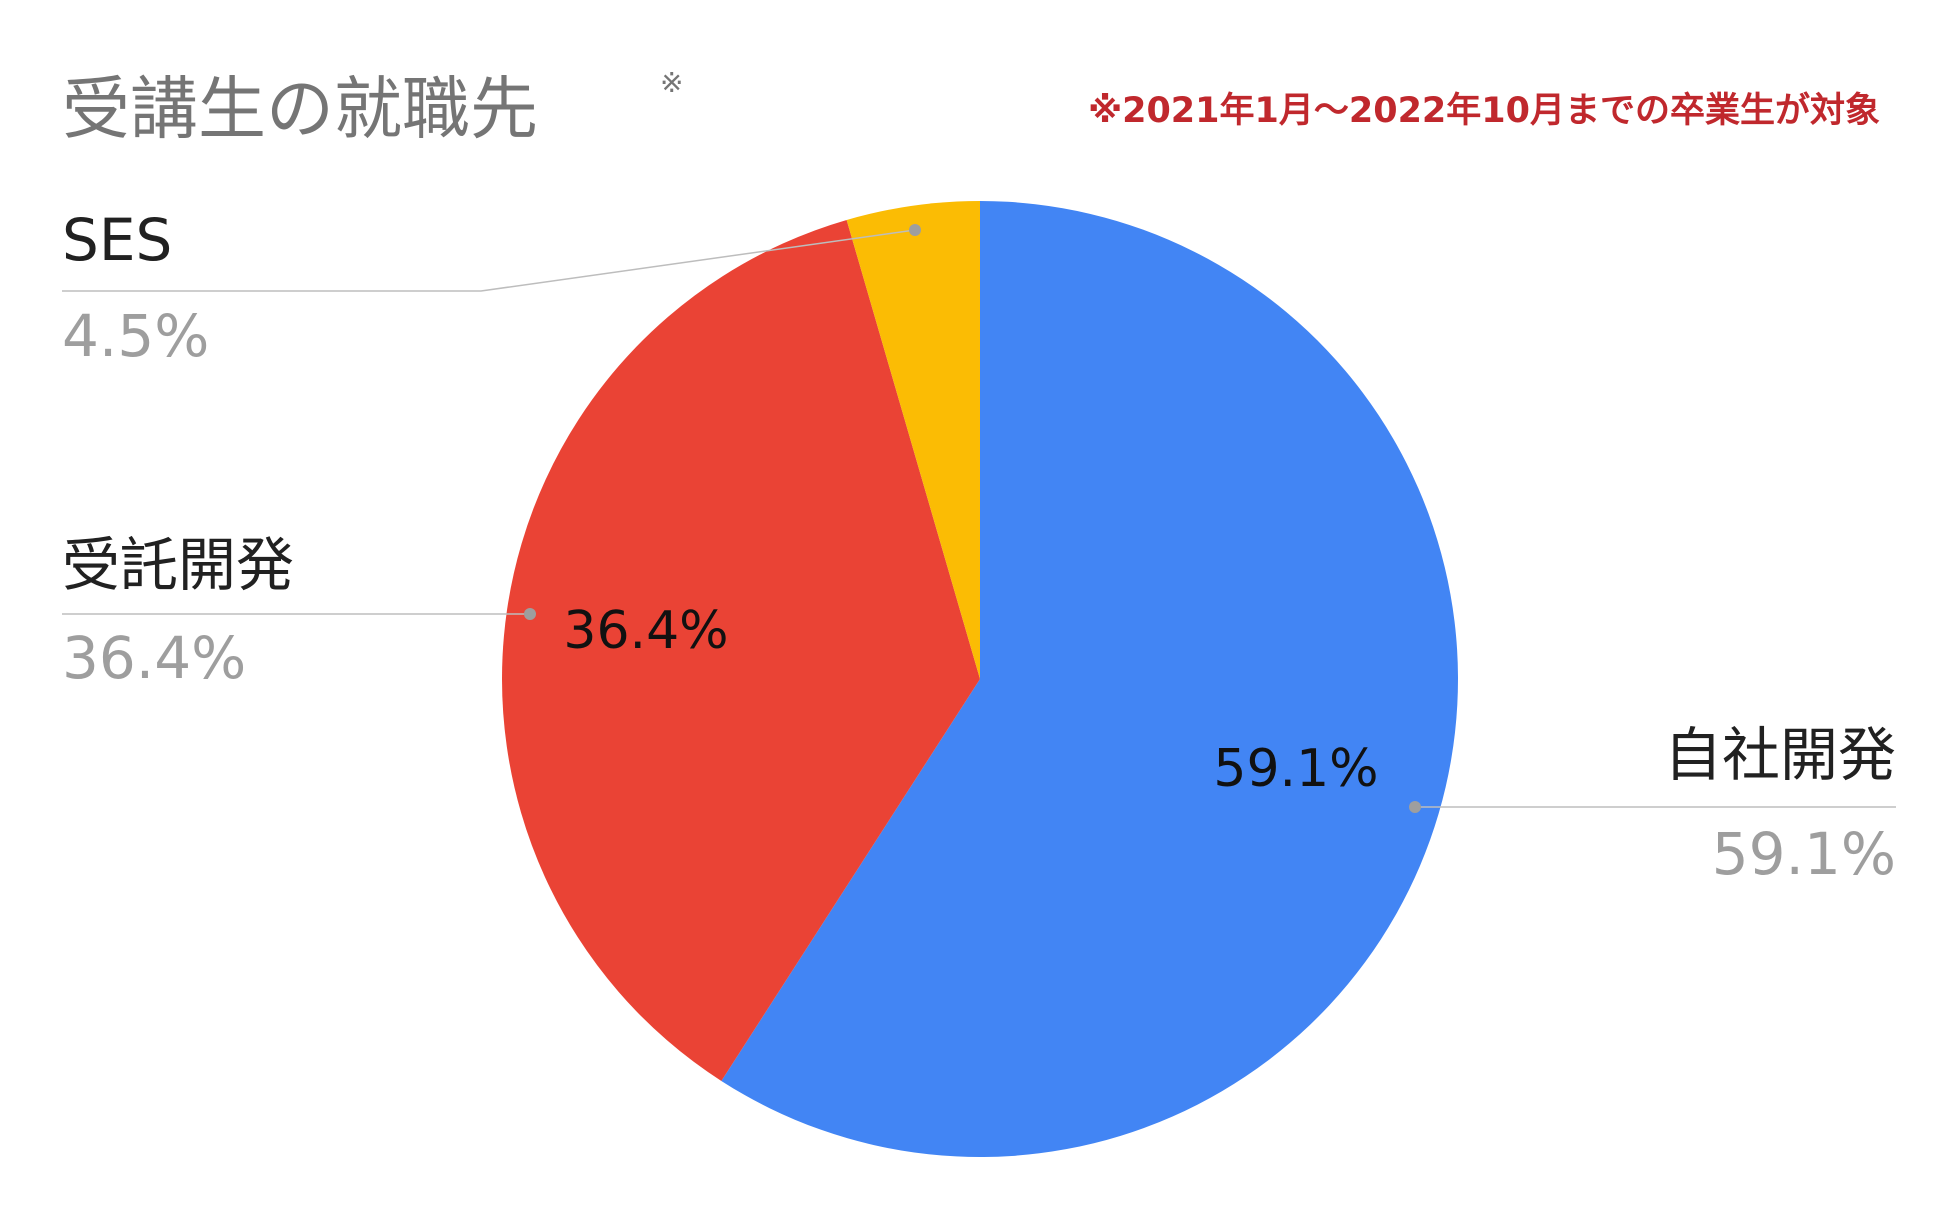  I want to click on outside-value-label: 36.4%, so click(154, 658).